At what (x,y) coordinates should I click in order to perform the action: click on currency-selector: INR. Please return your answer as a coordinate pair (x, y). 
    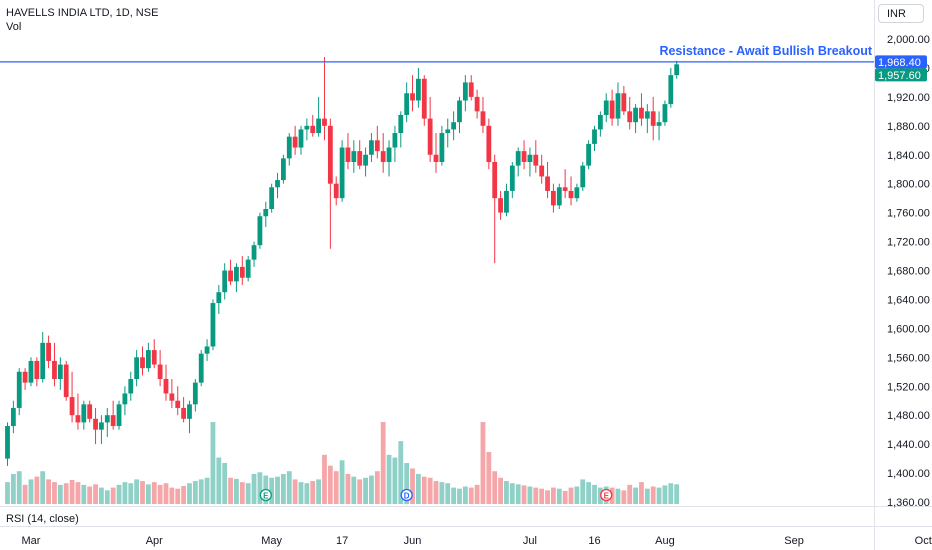
    Looking at the image, I should click on (901, 13).